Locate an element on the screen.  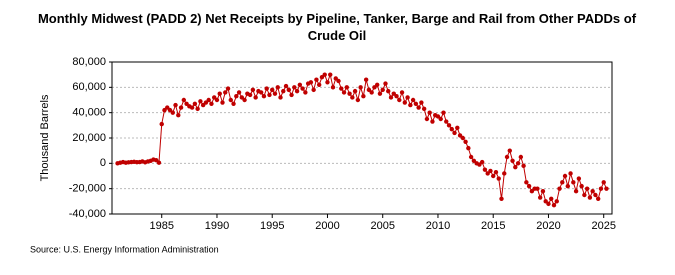
x-tick-label: 2015 is located at coordinates (493, 226).